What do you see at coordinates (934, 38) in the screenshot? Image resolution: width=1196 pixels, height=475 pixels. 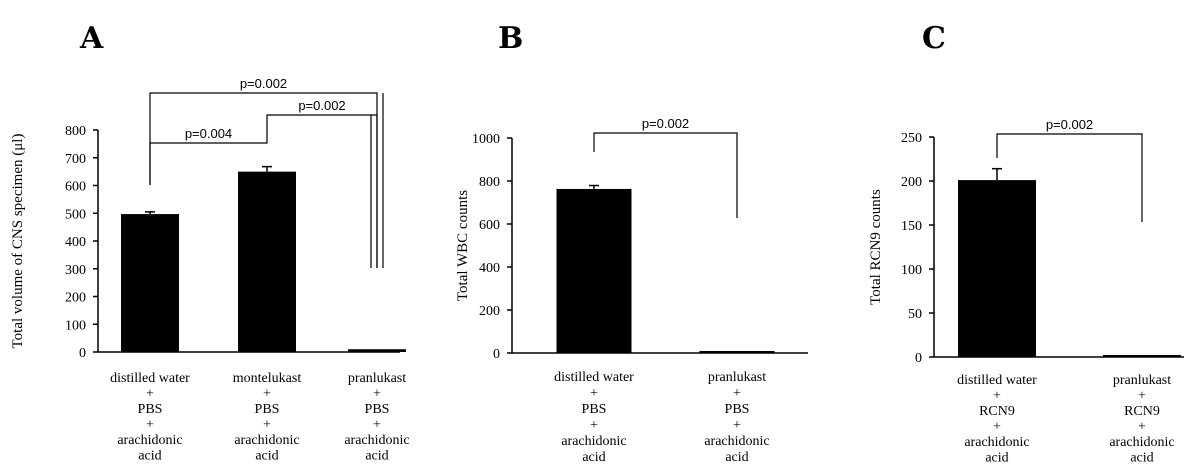 I see `panel-letter: C` at bounding box center [934, 38].